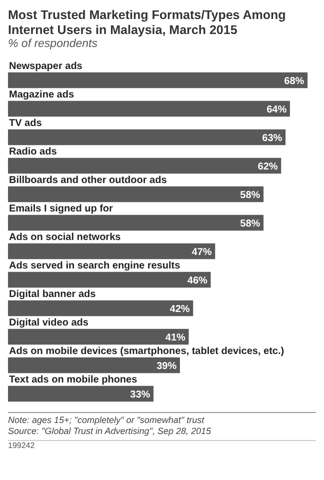 This screenshot has height=480, width=324. What do you see at coordinates (147, 23) in the screenshot?
I see `chart-title: Most Trusted Marketing Formats/Types Among Internet Users in Malaysia, March 2015` at bounding box center [147, 23].